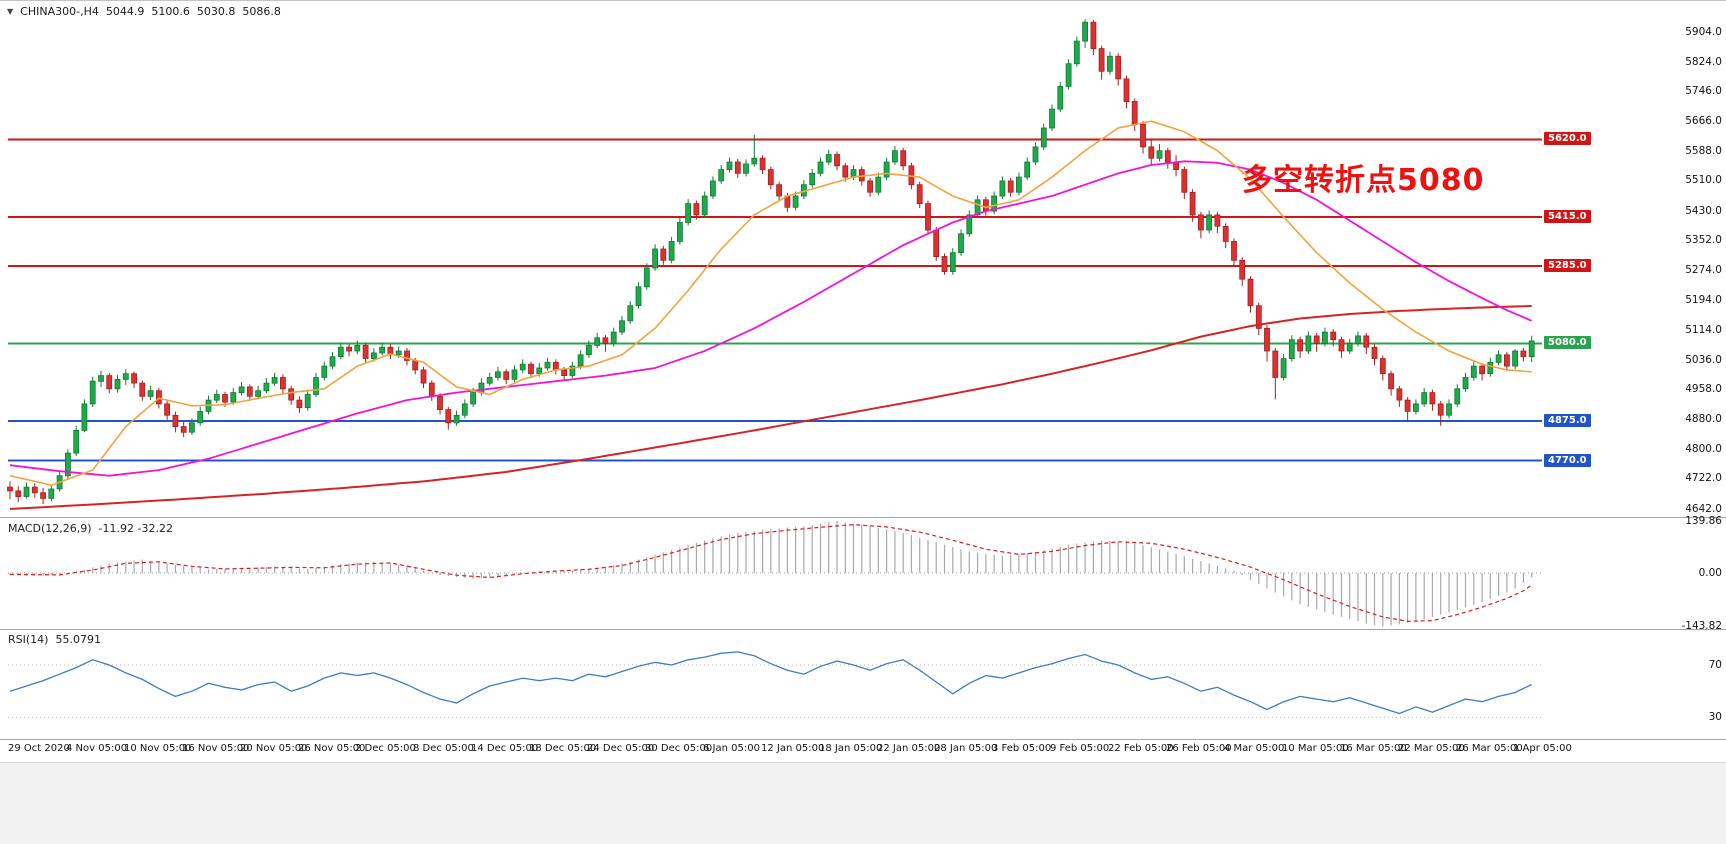 This screenshot has width=1726, height=844. Describe the element at coordinates (1489, 748) in the screenshot. I see `time-axis-label: 26 Mar 05:00` at that location.